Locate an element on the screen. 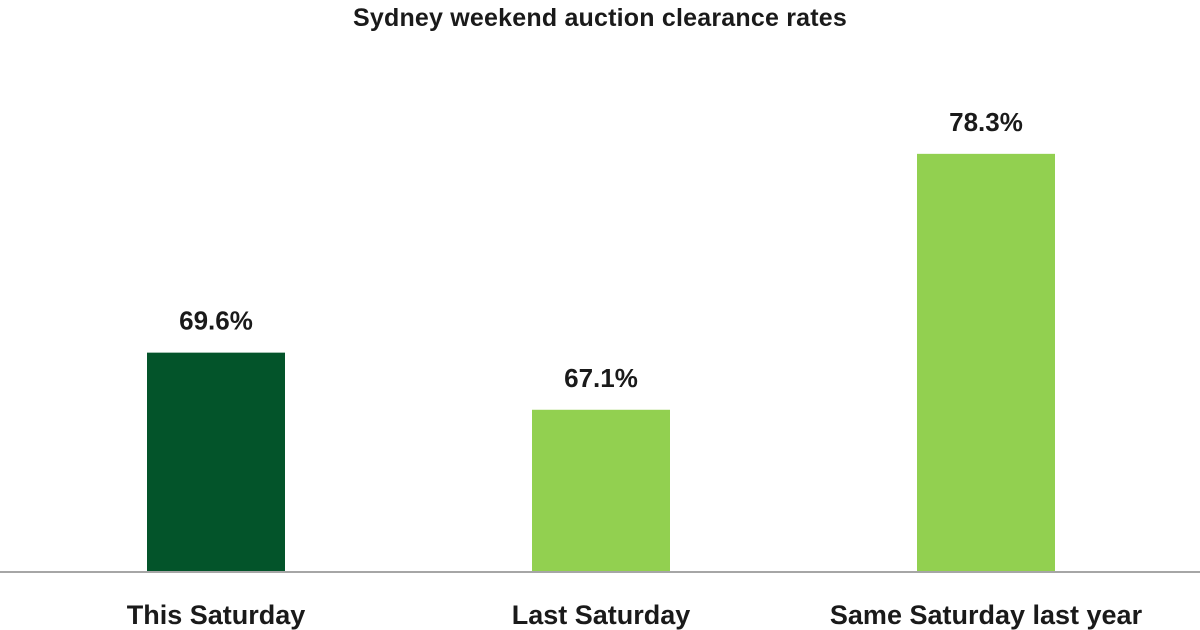  value-label-3: 78.3% is located at coordinates (986, 122).